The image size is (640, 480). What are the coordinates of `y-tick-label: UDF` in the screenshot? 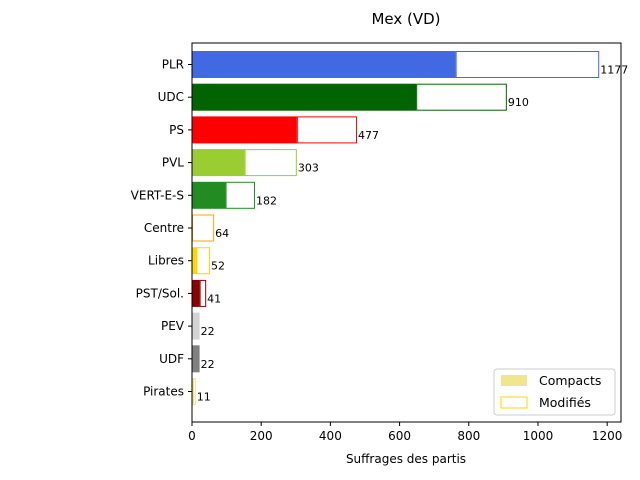 It's located at (171, 359).